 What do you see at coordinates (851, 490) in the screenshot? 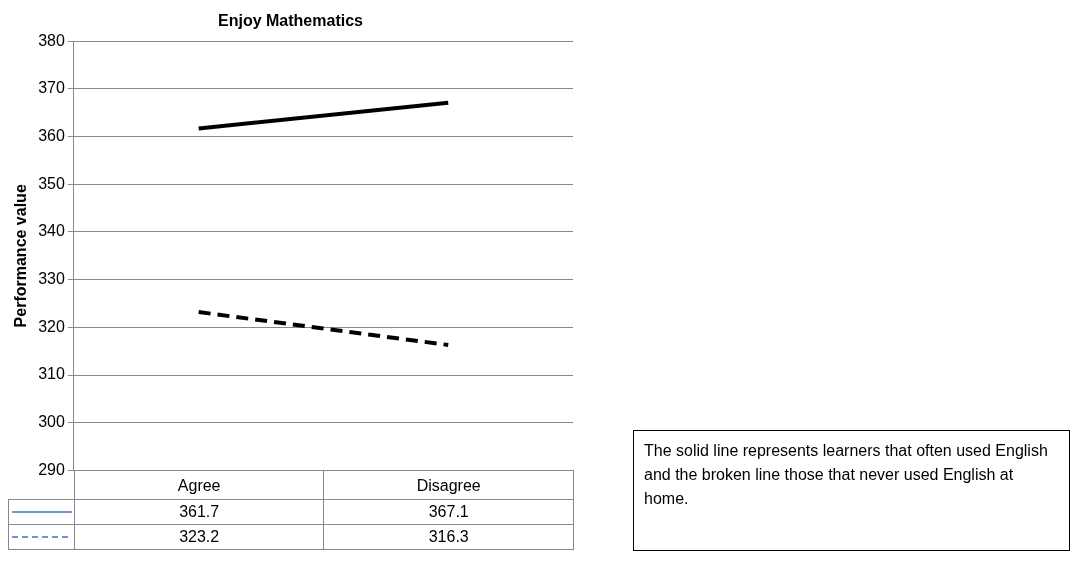
I see `text: The solid line represents learners that often used English and the broken line those that never used English at home.` at bounding box center [851, 490].